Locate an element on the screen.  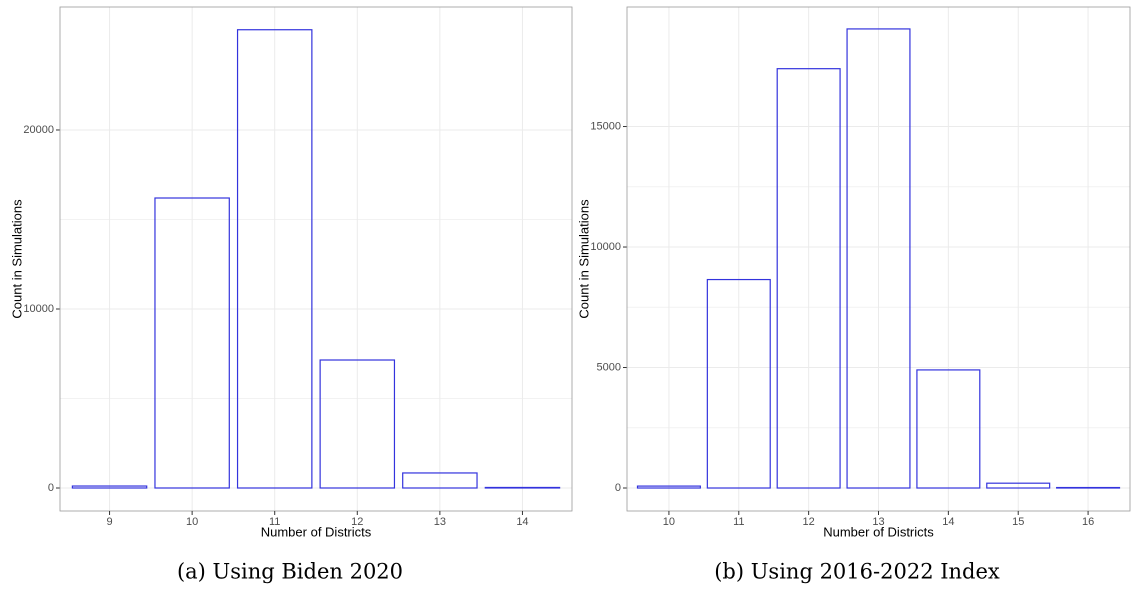
caption: (a) Using Biden 2020 is located at coordinates (290, 572).